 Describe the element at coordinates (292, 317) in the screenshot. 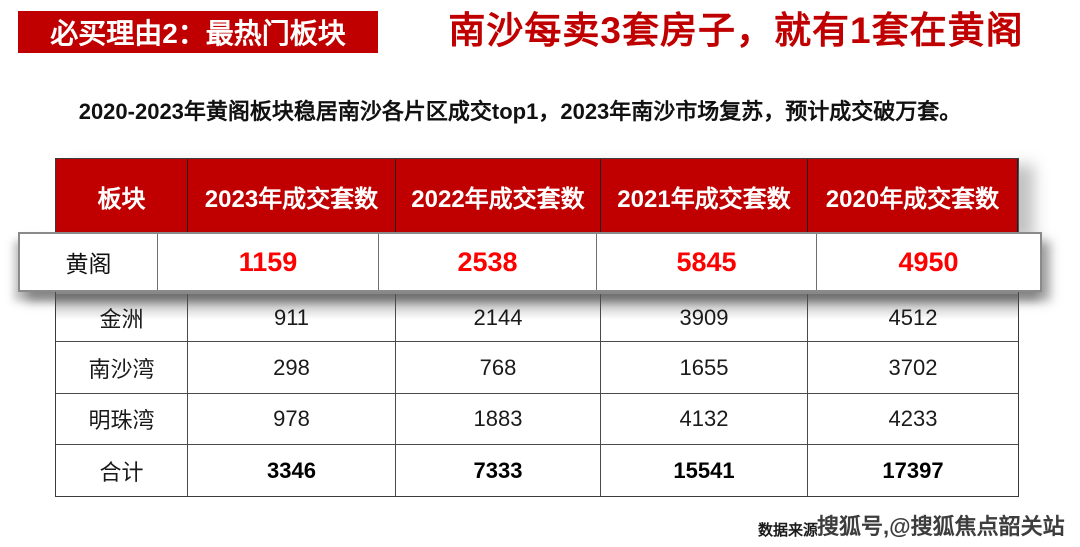

I see `cell-2023: 911` at that location.